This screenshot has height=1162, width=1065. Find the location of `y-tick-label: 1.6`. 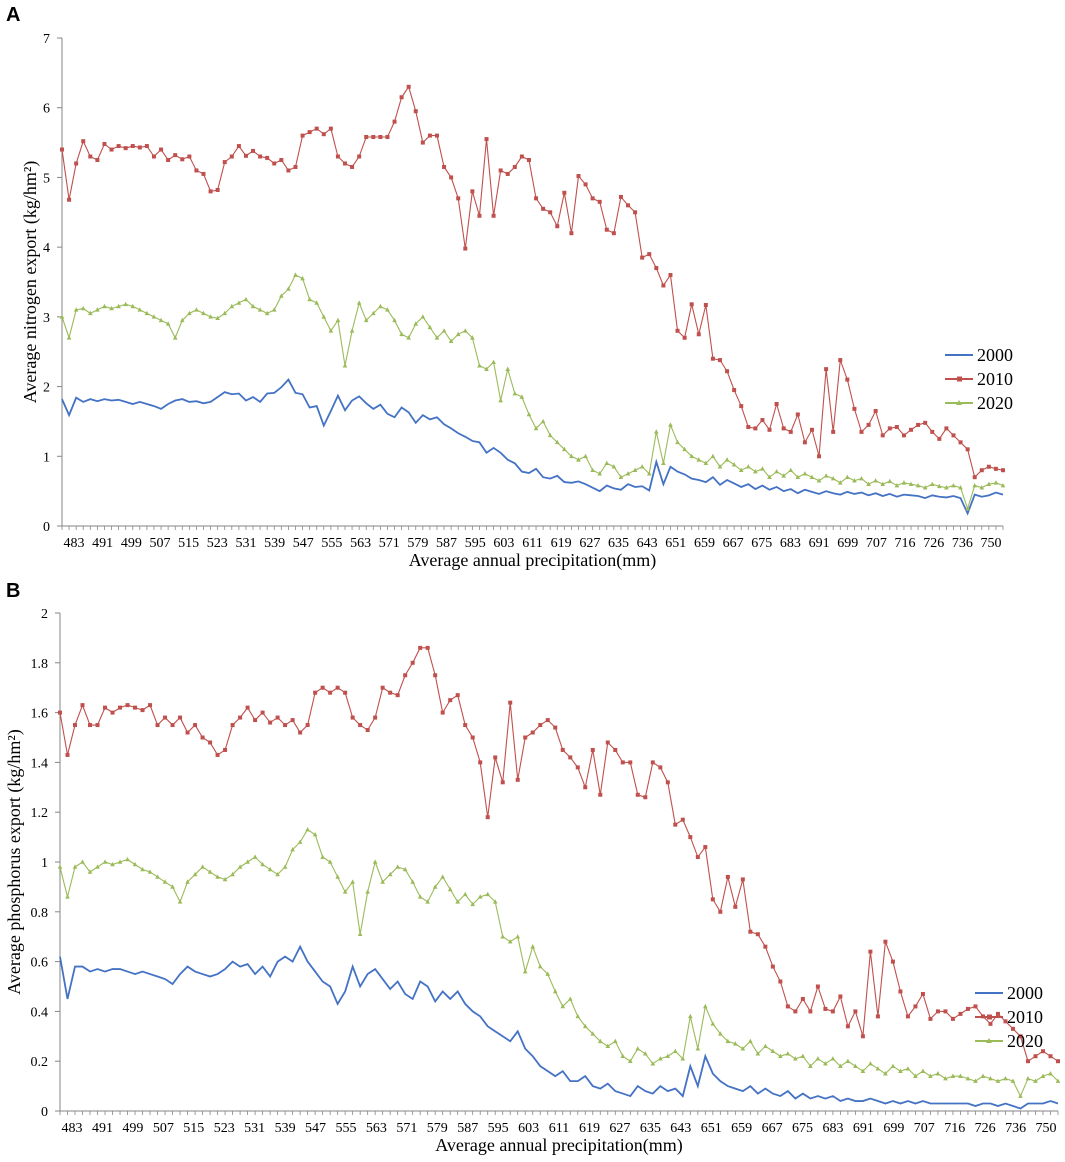

y-tick-label: 1.6 is located at coordinates (40, 714).